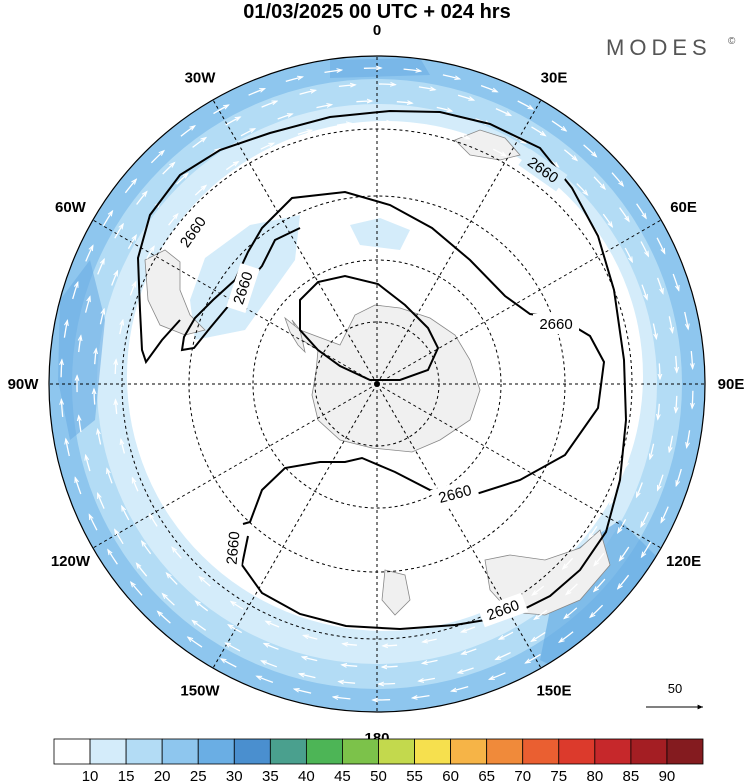  What do you see at coordinates (295, 526) in the screenshot?
I see `meridian-150W` at bounding box center [295, 526].